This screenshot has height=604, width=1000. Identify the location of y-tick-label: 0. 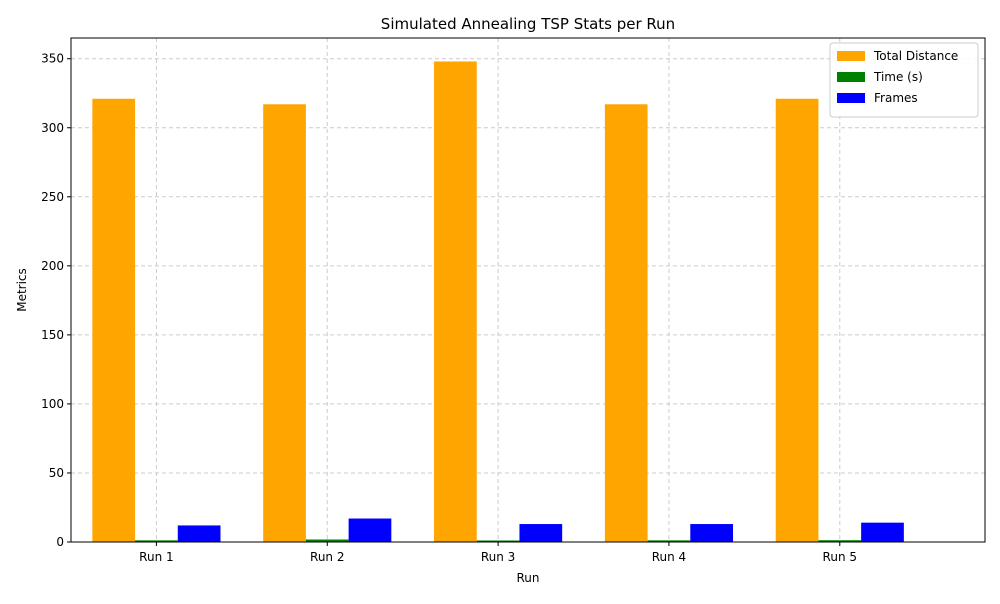
(60, 542).